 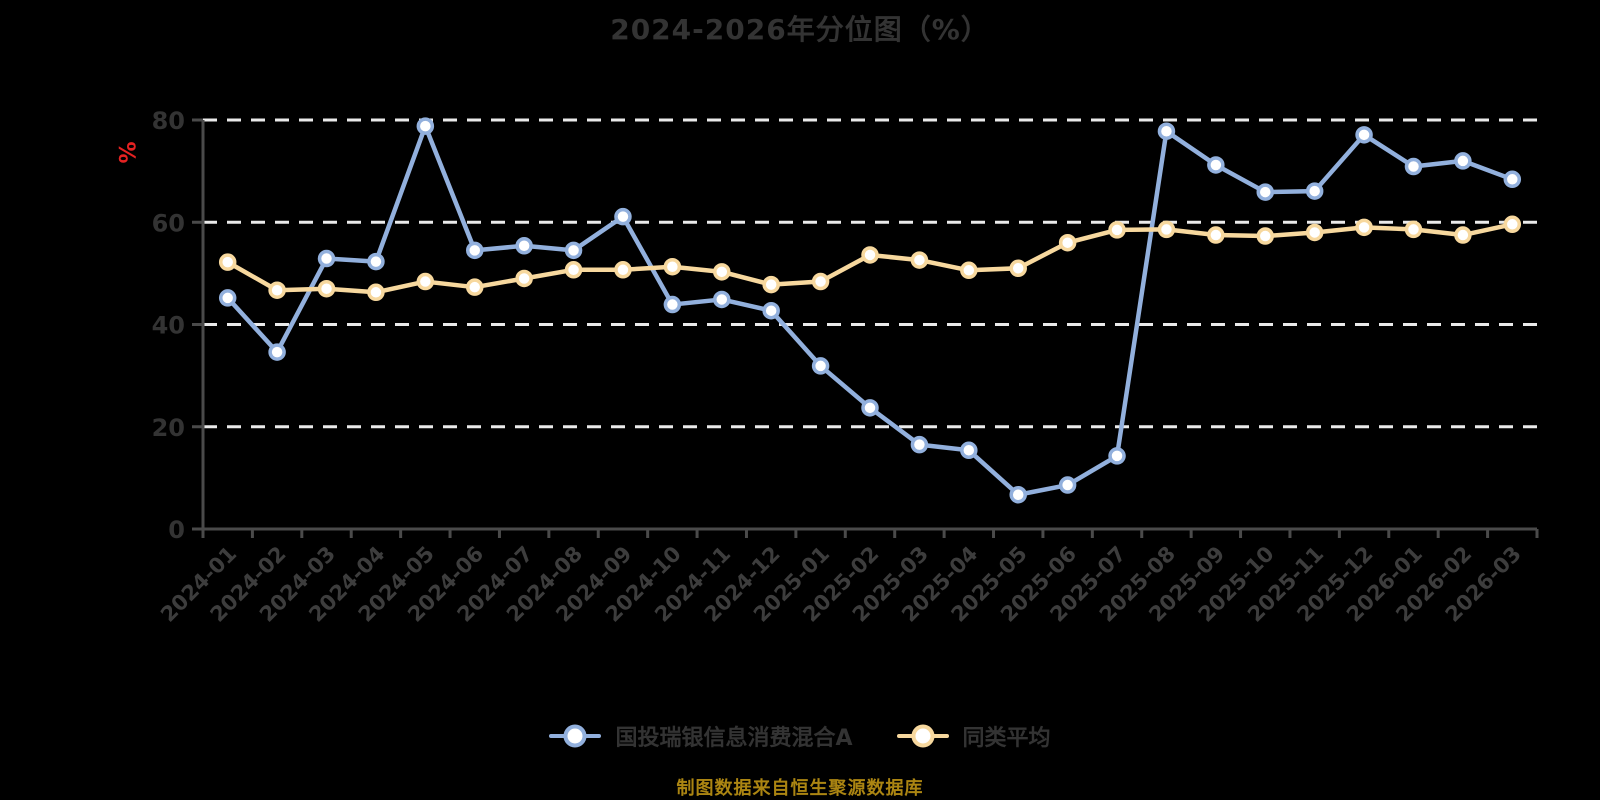 I want to click on legend-label-fund: 国投瑞银信息消费混合A, so click(x=734, y=738).